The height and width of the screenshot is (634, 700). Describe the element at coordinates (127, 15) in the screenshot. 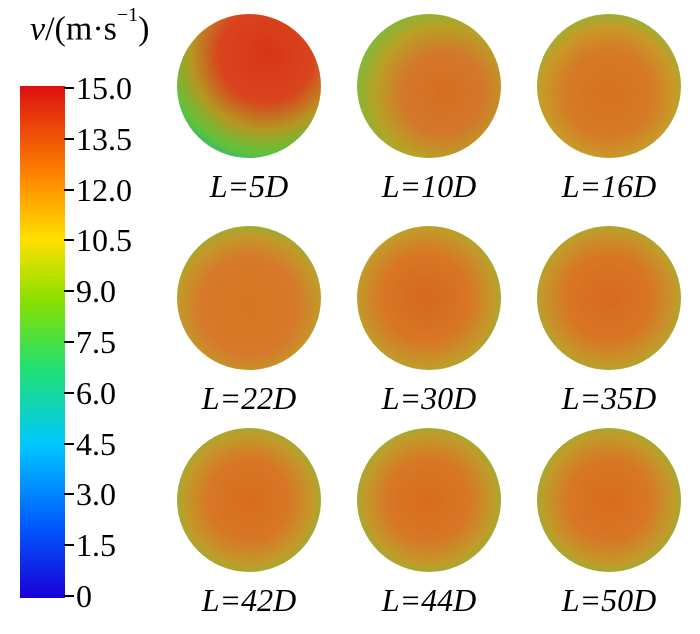

I see `unit-exponent: −1` at that location.